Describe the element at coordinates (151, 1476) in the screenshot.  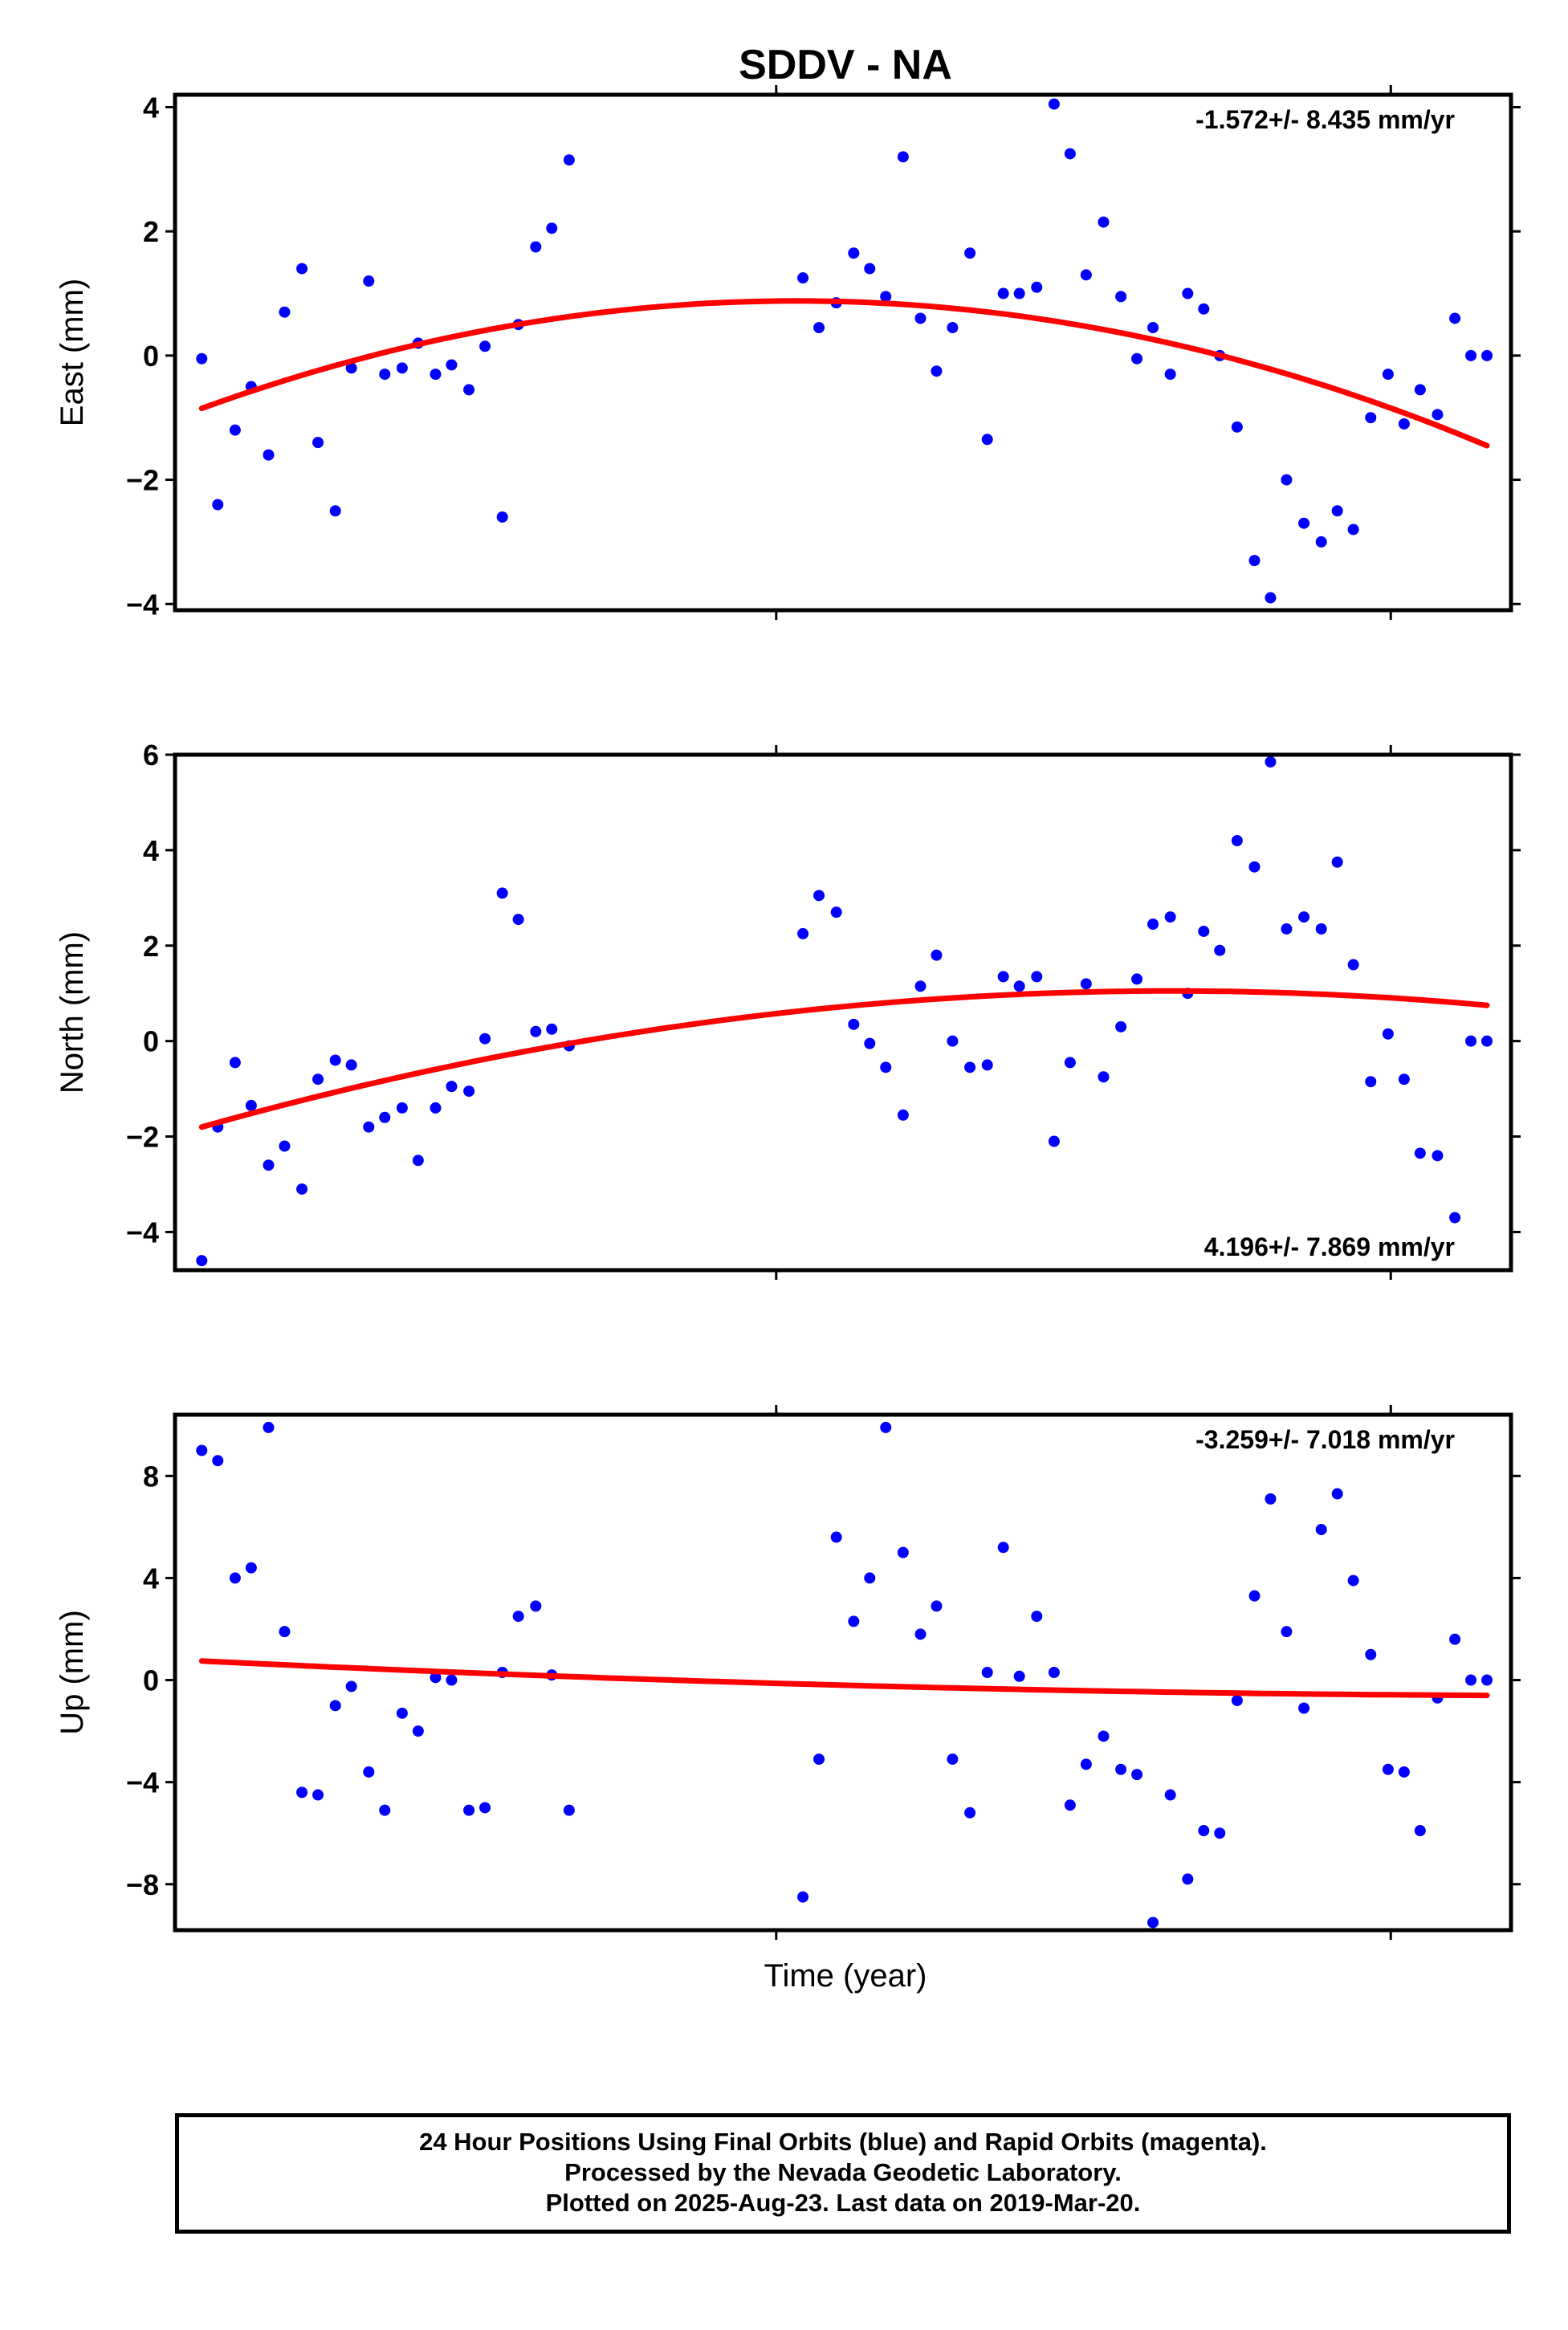
I see `y-tick-label: 8` at that location.